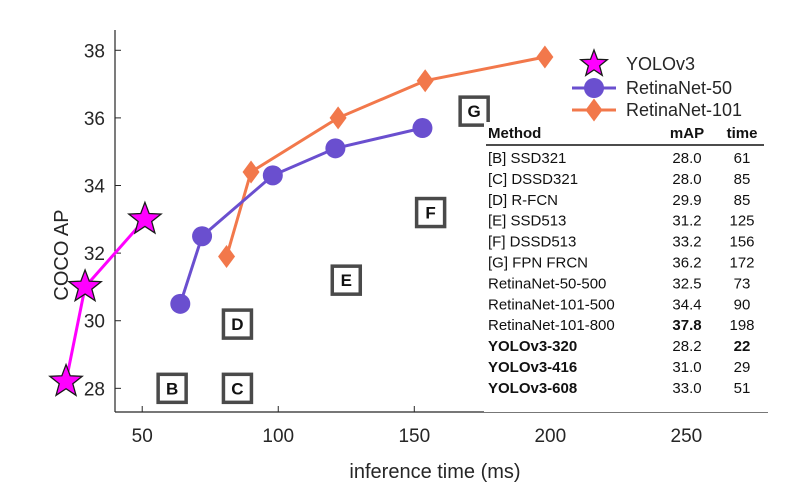  Describe the element at coordinates (94, 119) in the screenshot. I see `y-tick-label: 36` at that location.